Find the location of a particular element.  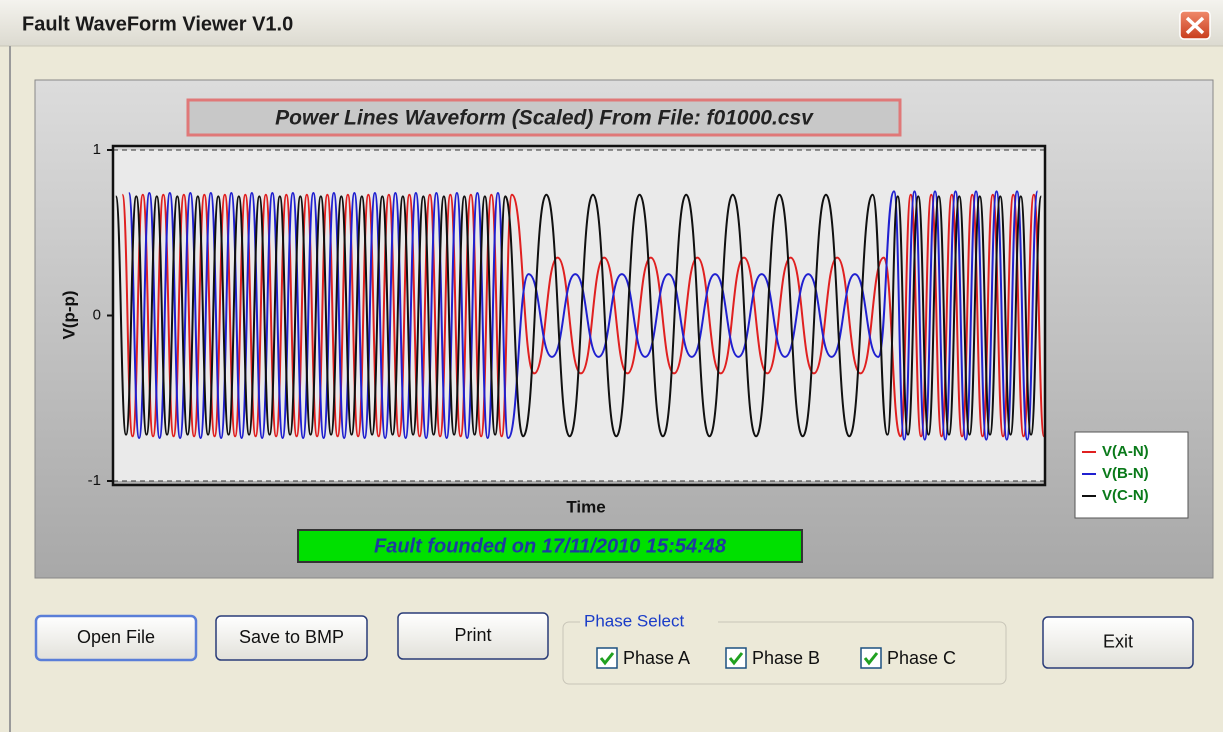

status-box is located at coordinates (550, 546).